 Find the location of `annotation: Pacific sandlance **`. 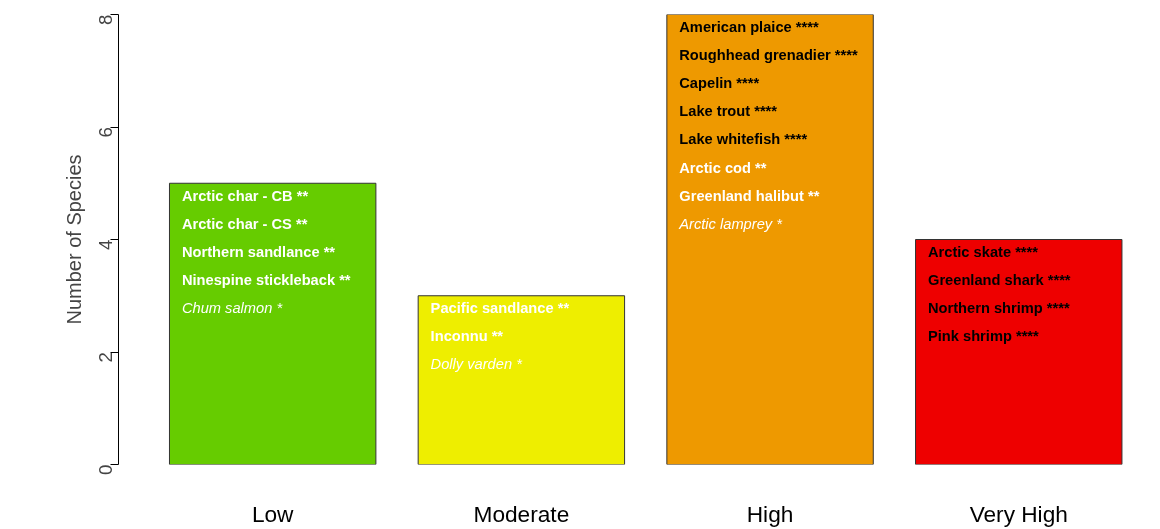

annotation: Pacific sandlance ** is located at coordinates (500, 308).